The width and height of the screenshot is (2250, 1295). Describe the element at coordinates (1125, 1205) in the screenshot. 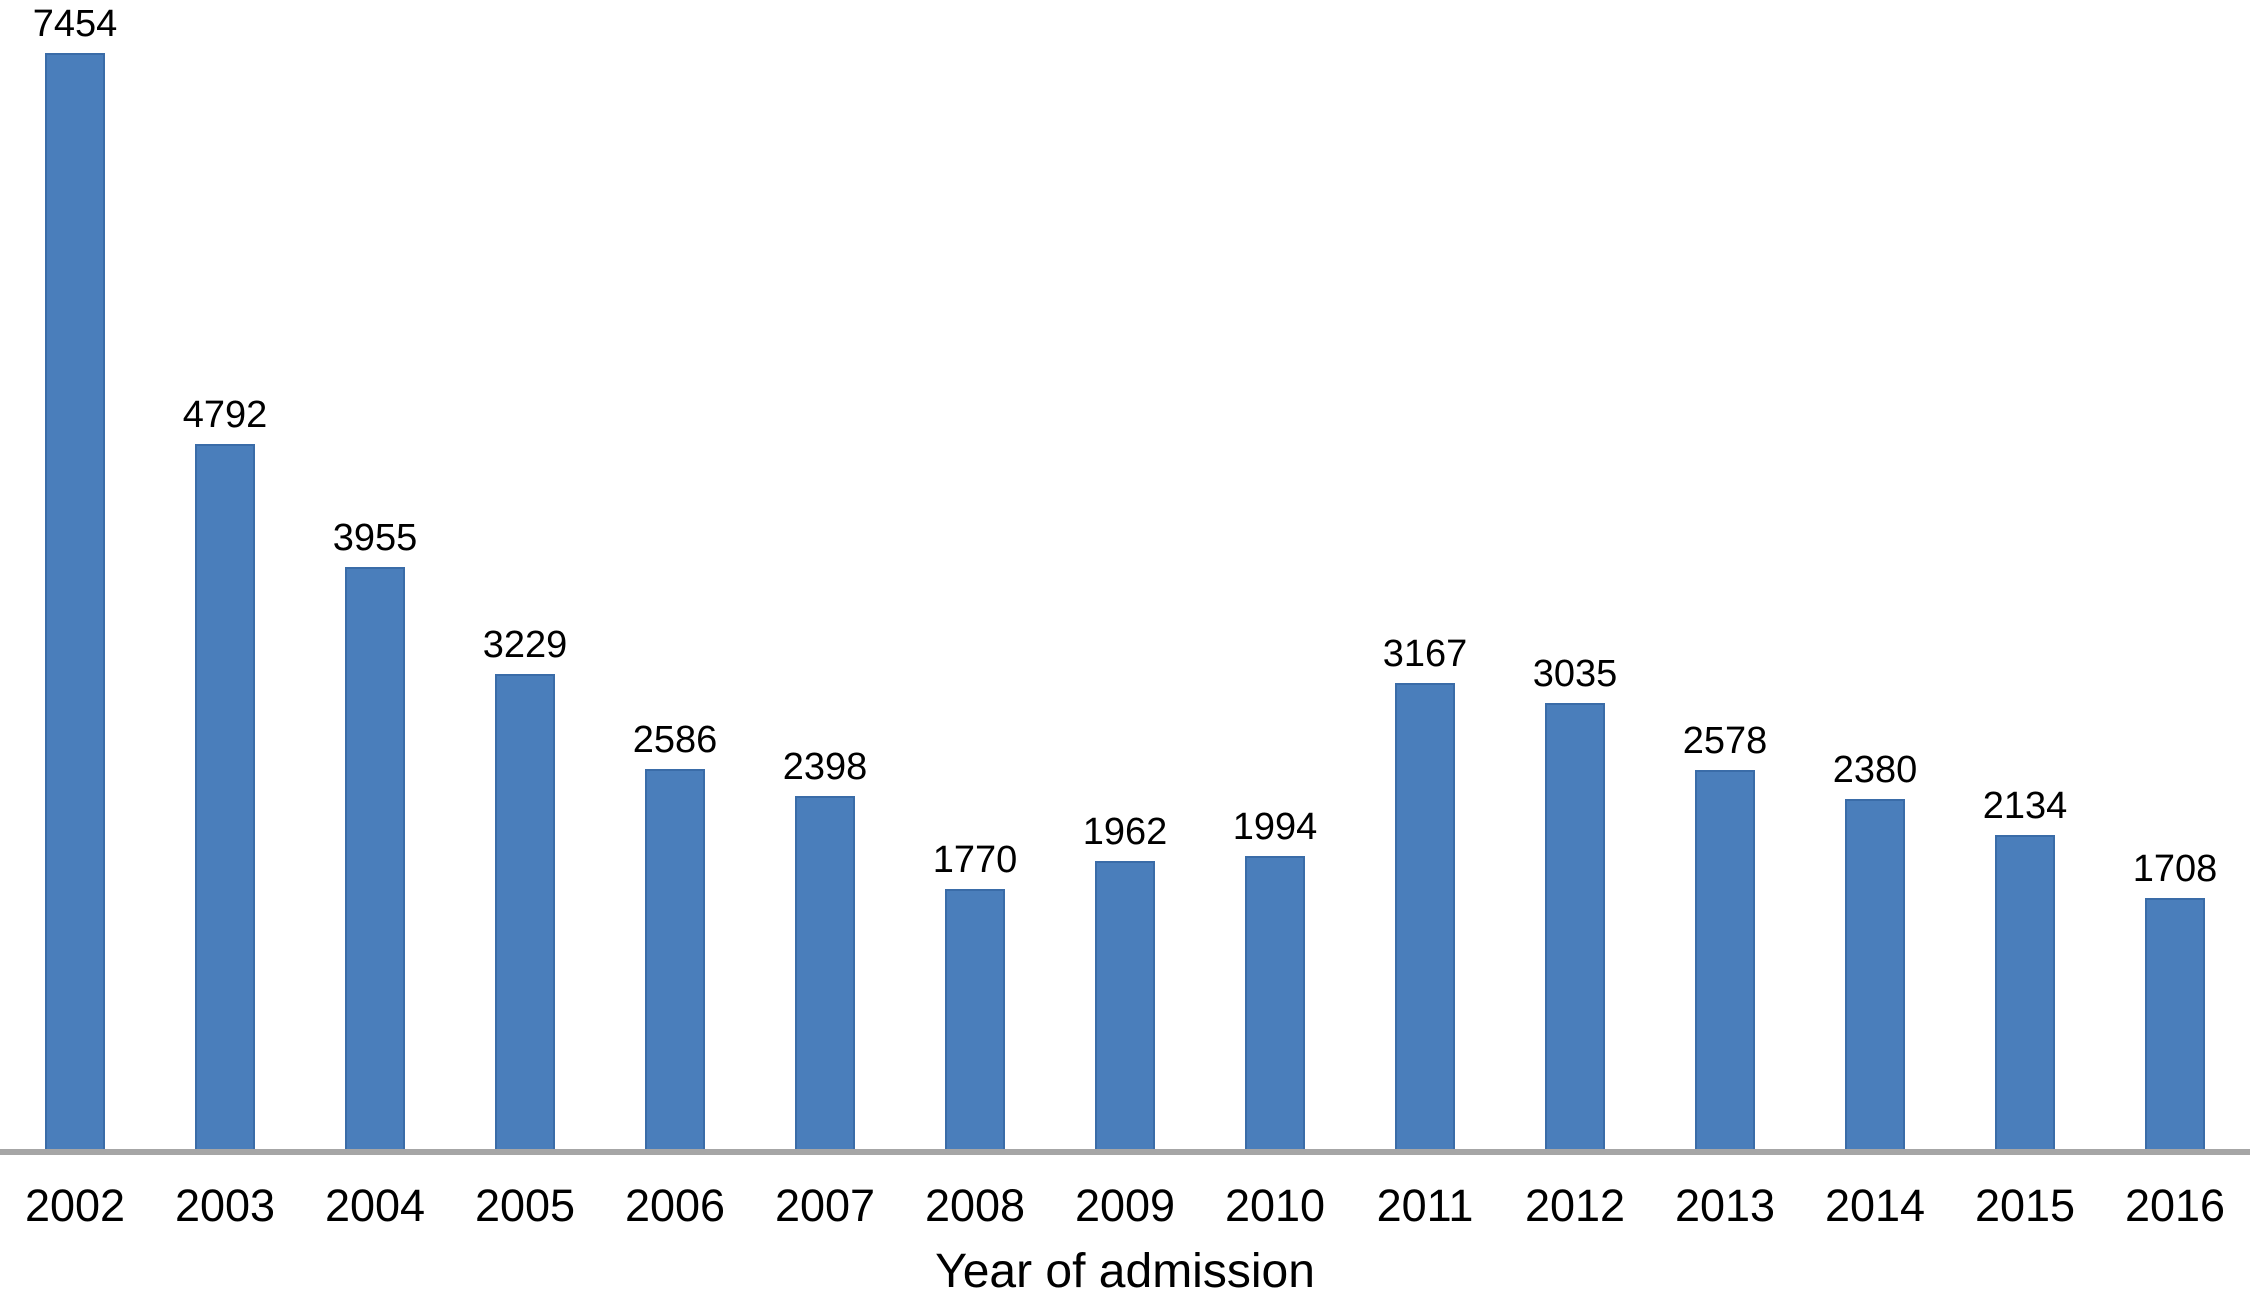

I see `x-tick-2009: 2009` at that location.